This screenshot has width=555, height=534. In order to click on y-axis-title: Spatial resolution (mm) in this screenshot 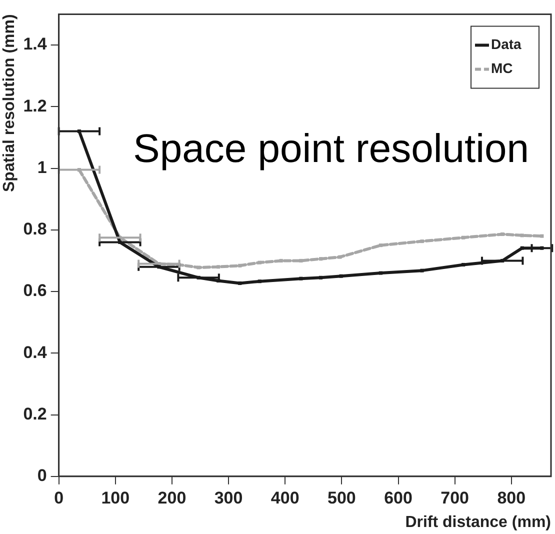, I will do `click(9, 103)`.